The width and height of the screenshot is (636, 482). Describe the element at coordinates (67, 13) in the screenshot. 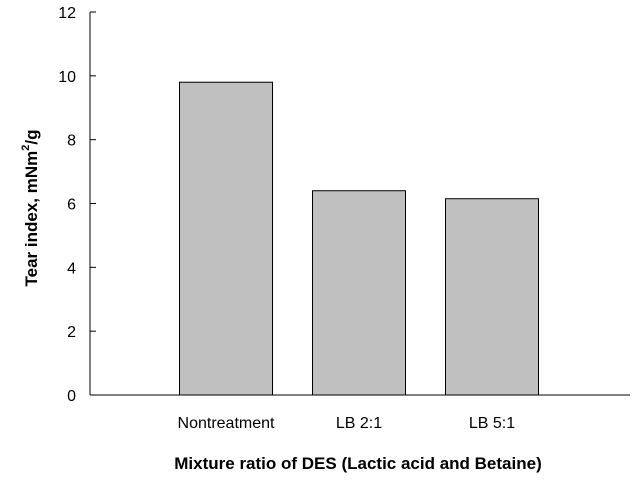

I see `y-tick-label: 12` at that location.